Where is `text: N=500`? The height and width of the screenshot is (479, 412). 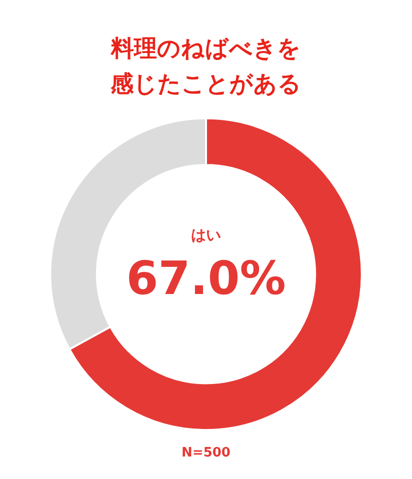 text: N=500 is located at coordinates (206, 452).